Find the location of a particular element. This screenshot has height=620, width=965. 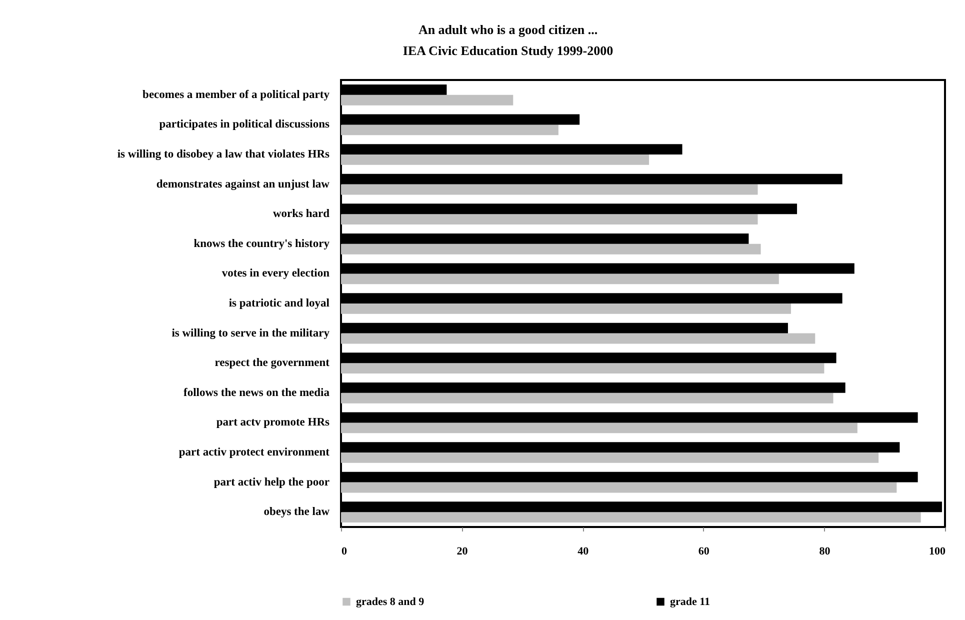

legend-label: grade 11 is located at coordinates (690, 602).